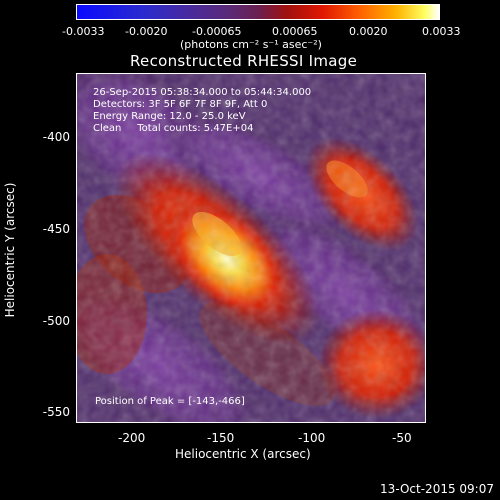  Describe the element at coordinates (312, 438) in the screenshot. I see `x-tick: -100` at that location.